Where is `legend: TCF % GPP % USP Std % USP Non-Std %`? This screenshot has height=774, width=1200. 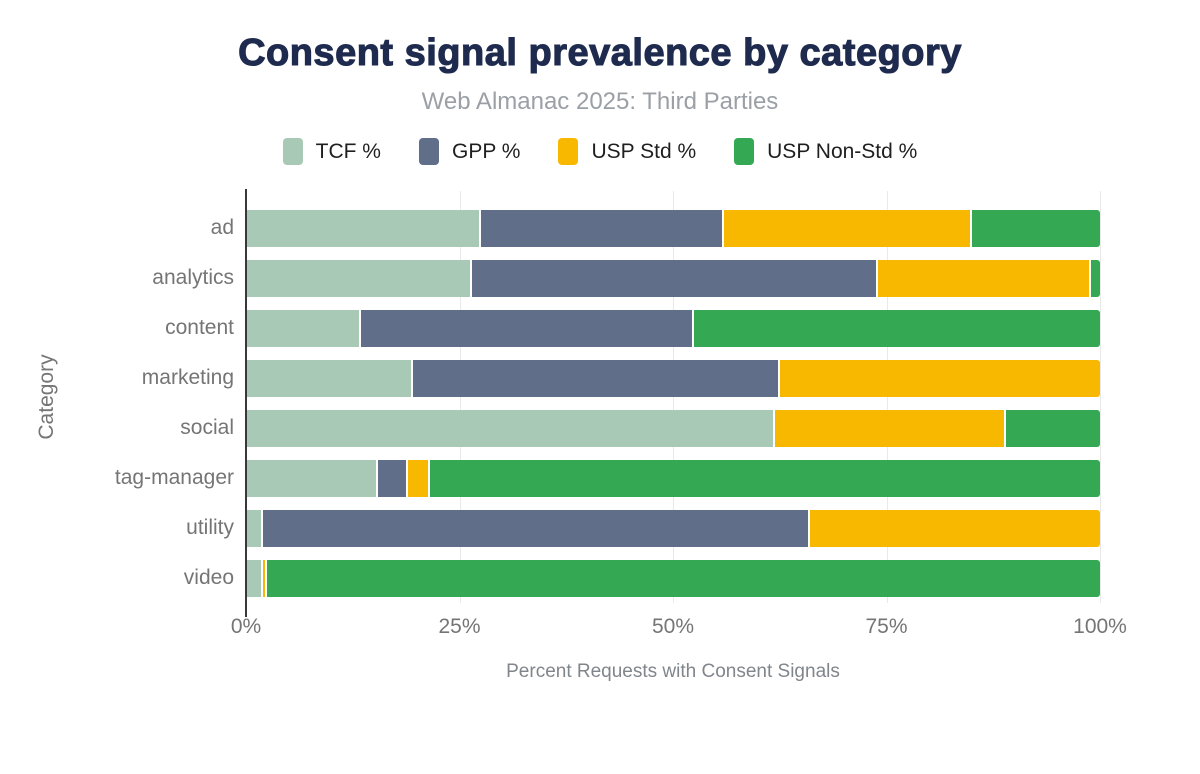
legend: TCF % GPP % USP Std % USP Non-Std % is located at coordinates (600, 151).